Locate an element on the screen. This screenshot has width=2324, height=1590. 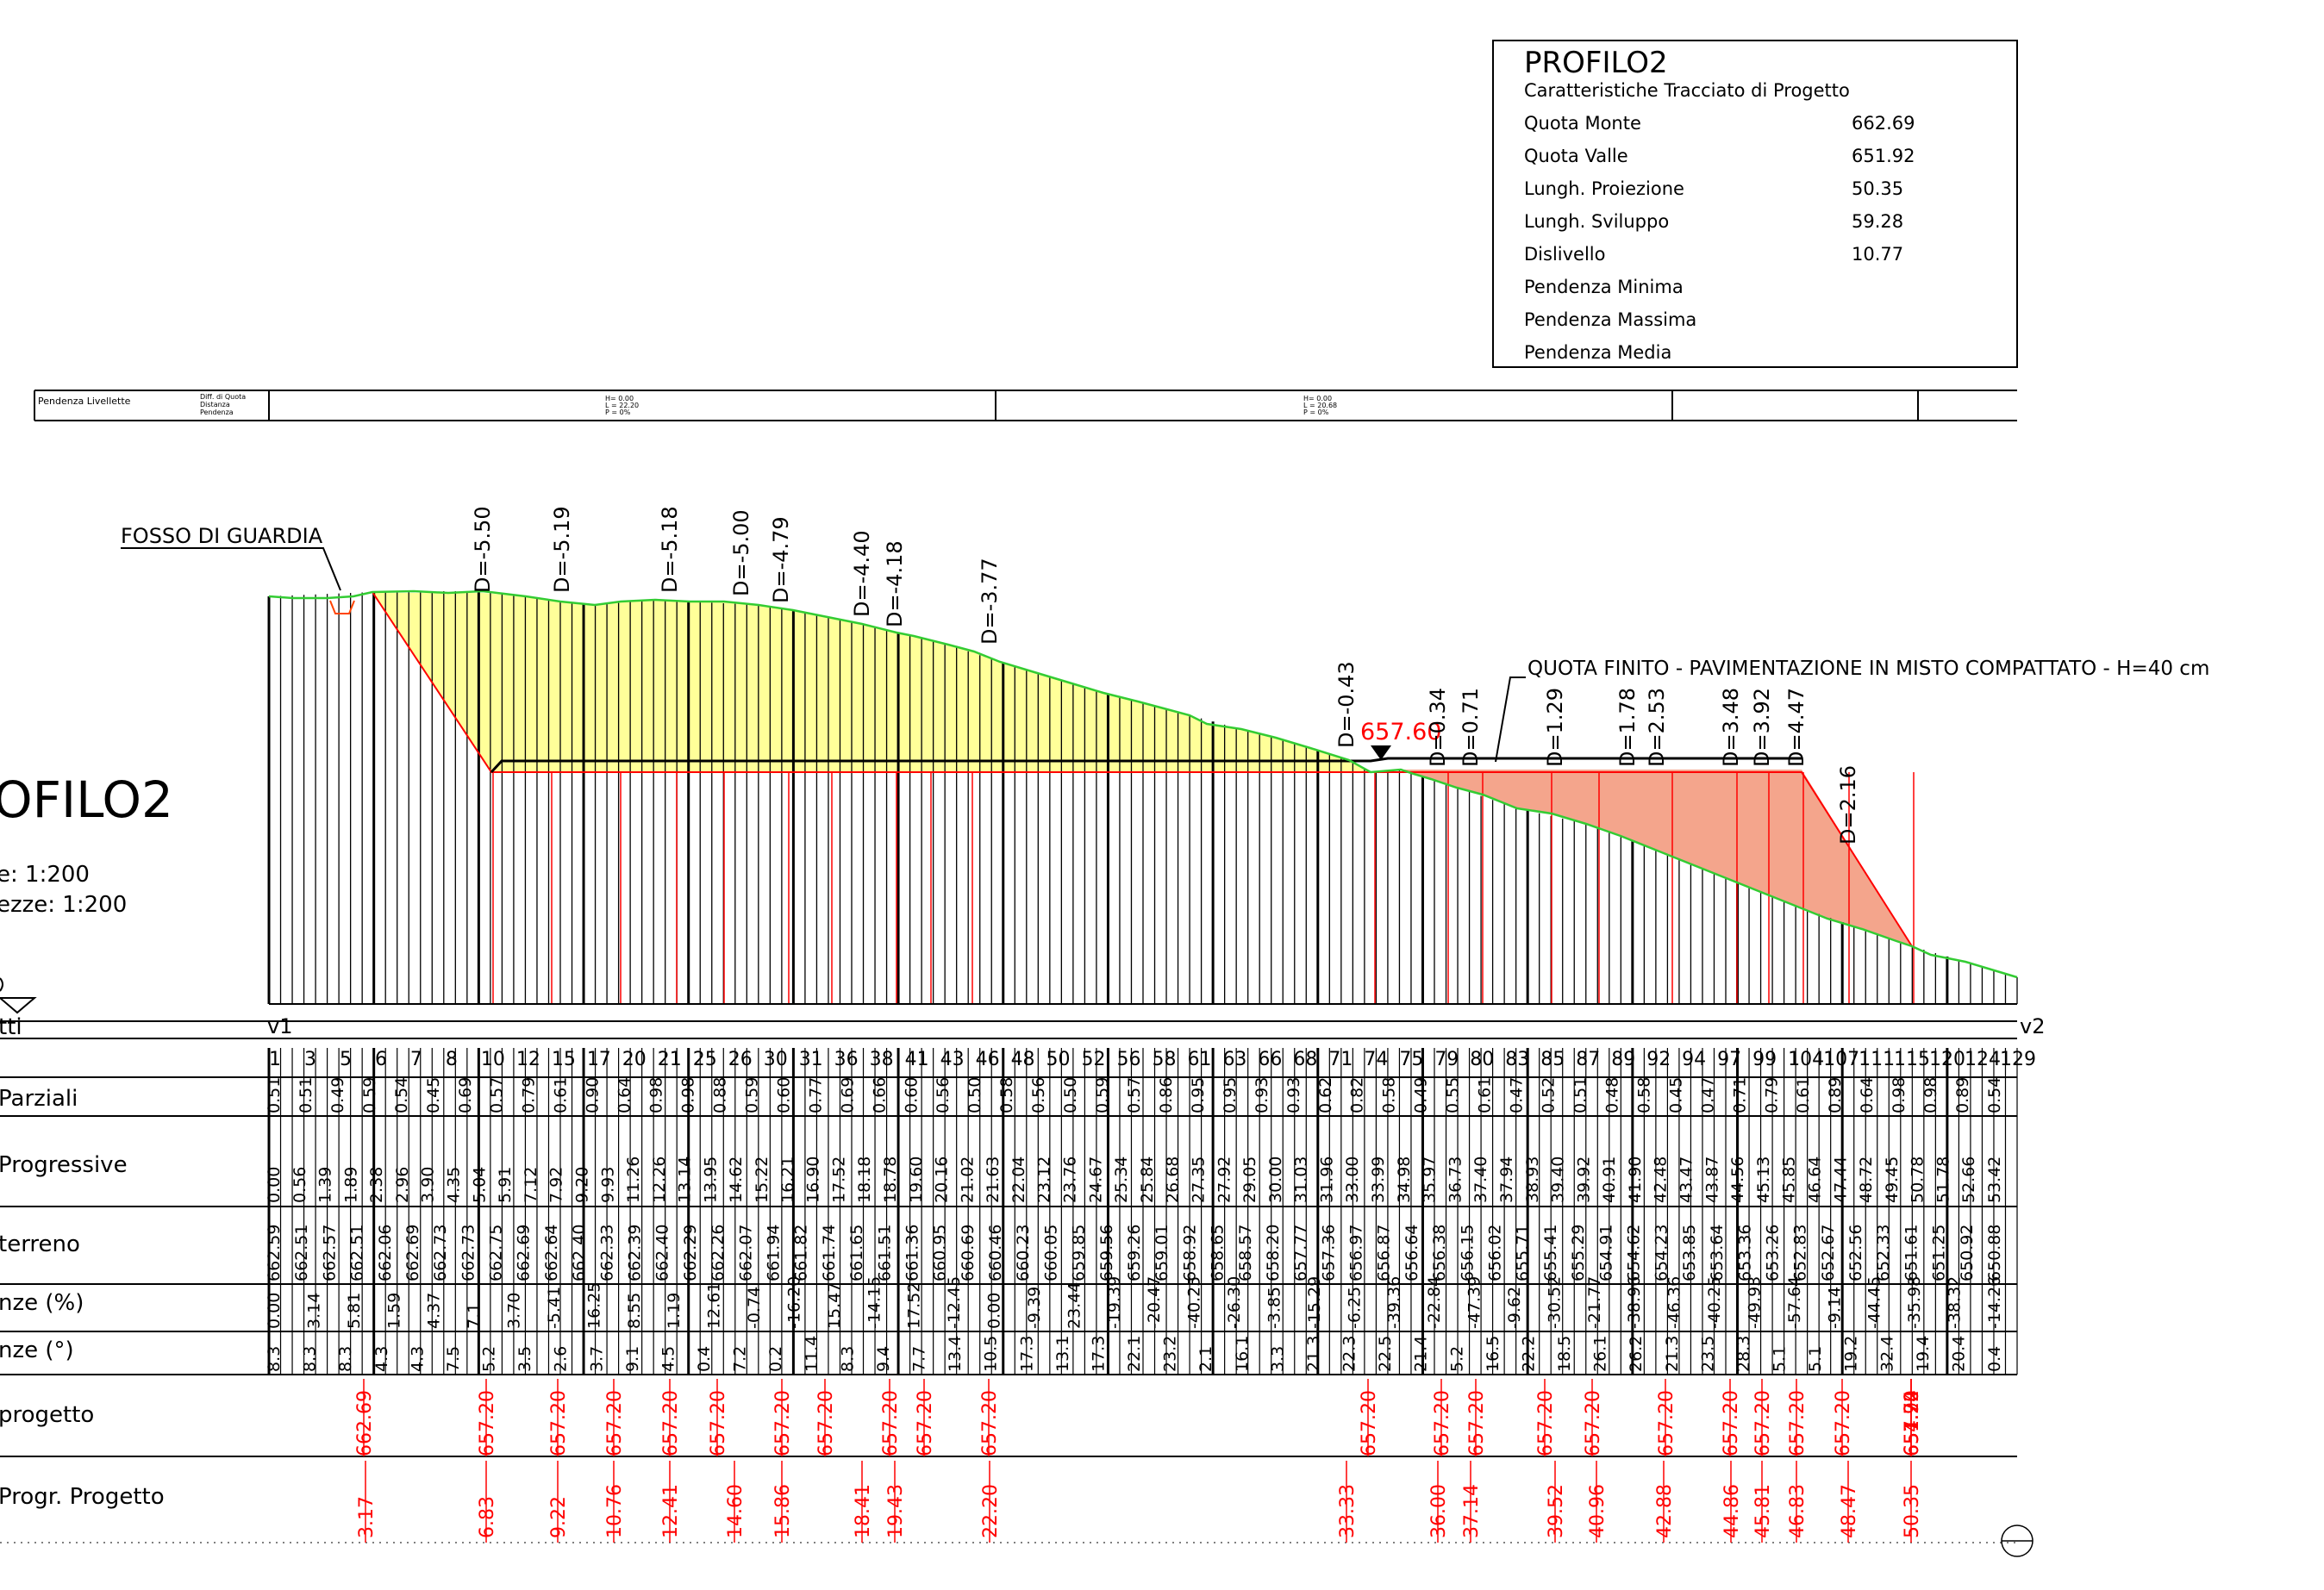
pendenze-pct-values-item: -20.47 is located at coordinates (1154, 1302).